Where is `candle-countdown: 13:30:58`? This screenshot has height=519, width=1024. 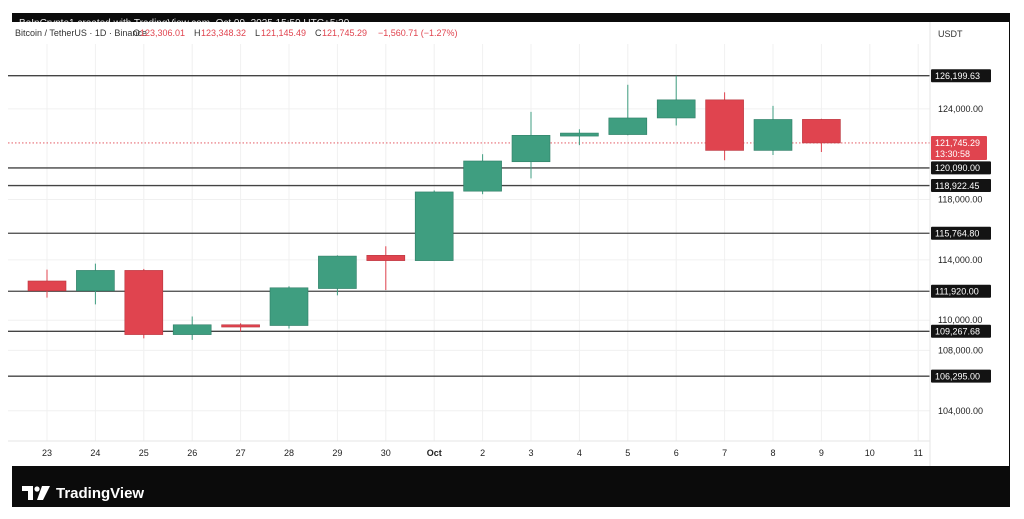 candle-countdown: 13:30:58 is located at coordinates (952, 154).